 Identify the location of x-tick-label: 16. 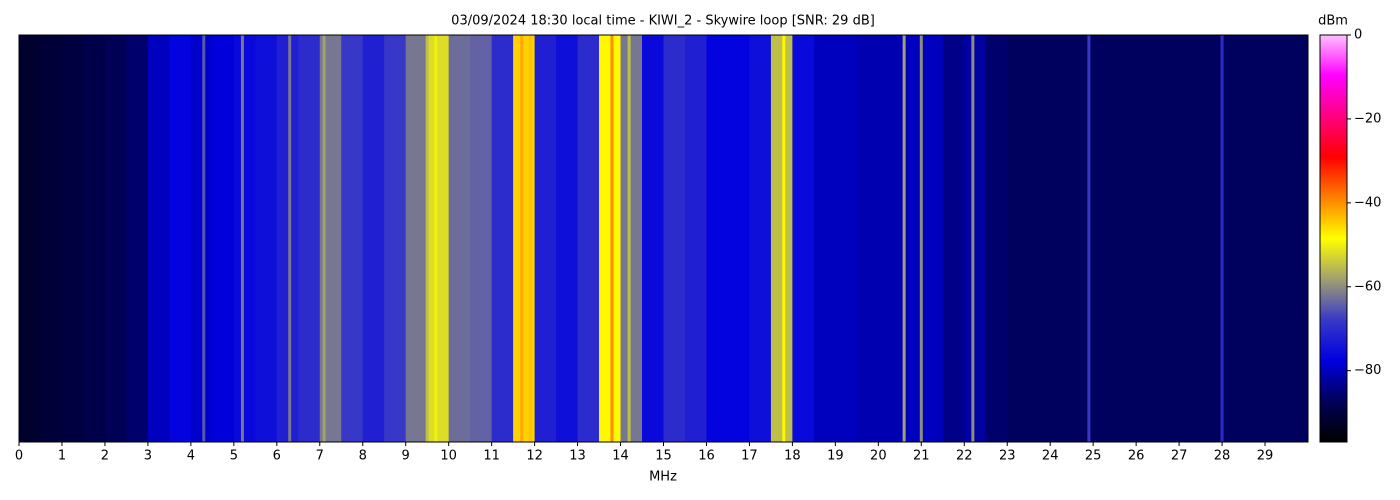
(706, 456).